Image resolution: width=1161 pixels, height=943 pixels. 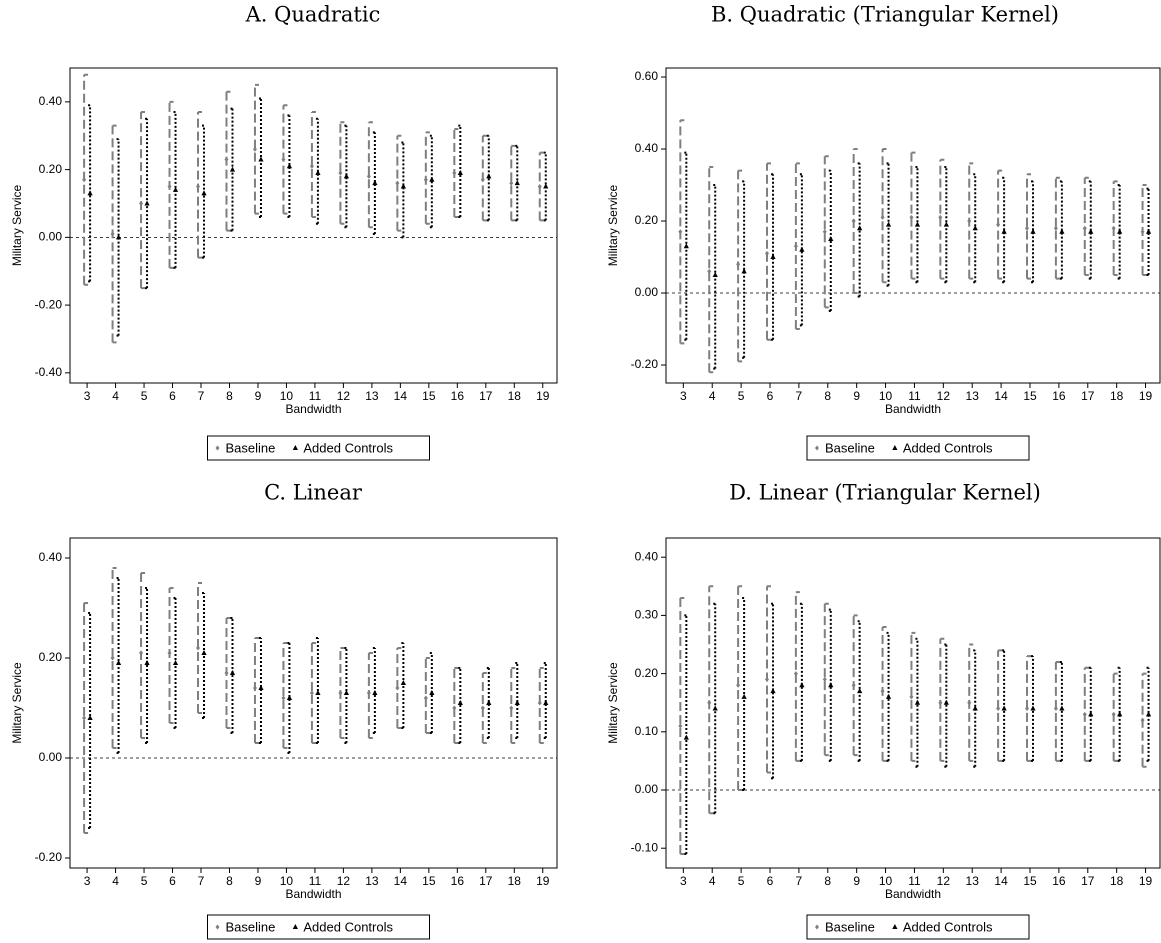 I want to click on x-tick-label: 6, so click(x=172, y=881).